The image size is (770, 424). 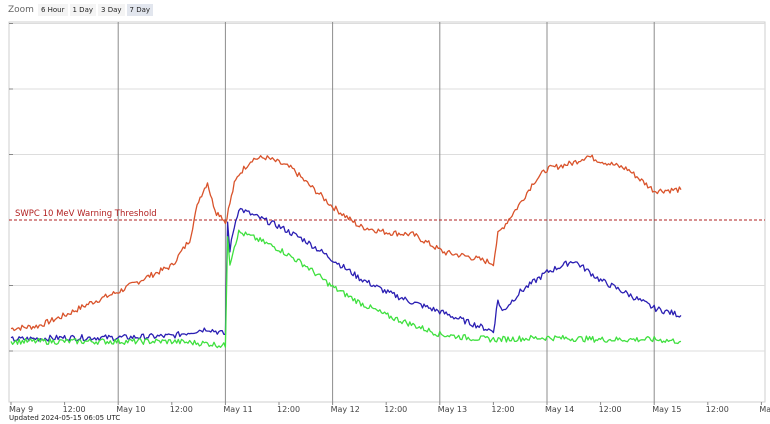 I want to click on x-tick-label: May 9, so click(x=21, y=409).